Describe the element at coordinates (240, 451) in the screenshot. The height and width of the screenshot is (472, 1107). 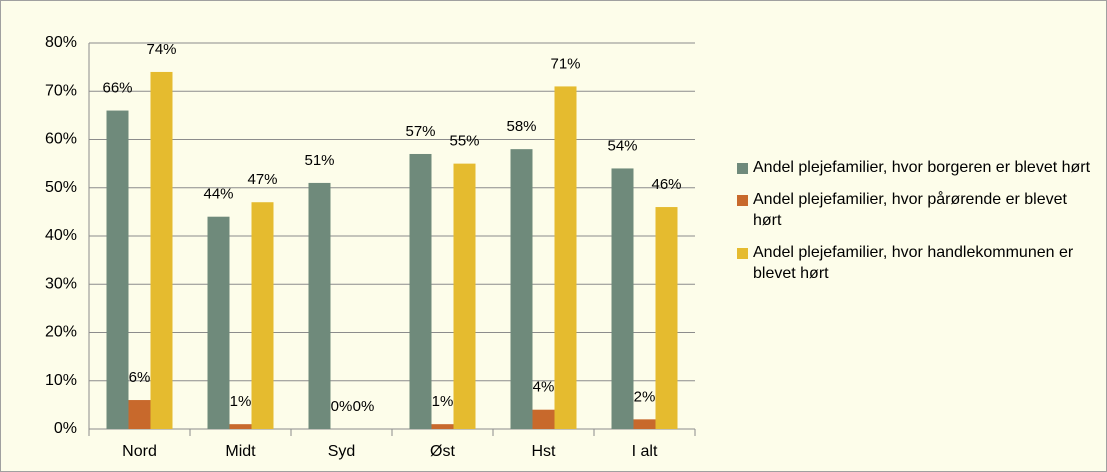
I see `x-tick-label: Midt` at that location.